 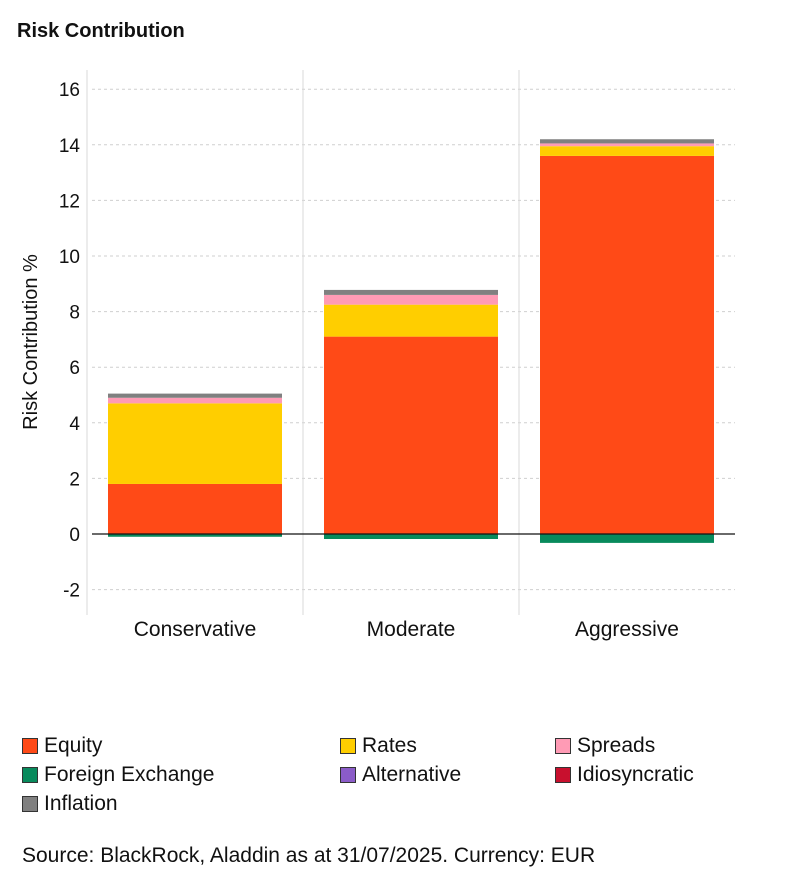 I want to click on legend-label: Idiosyncratic, so click(x=635, y=774).